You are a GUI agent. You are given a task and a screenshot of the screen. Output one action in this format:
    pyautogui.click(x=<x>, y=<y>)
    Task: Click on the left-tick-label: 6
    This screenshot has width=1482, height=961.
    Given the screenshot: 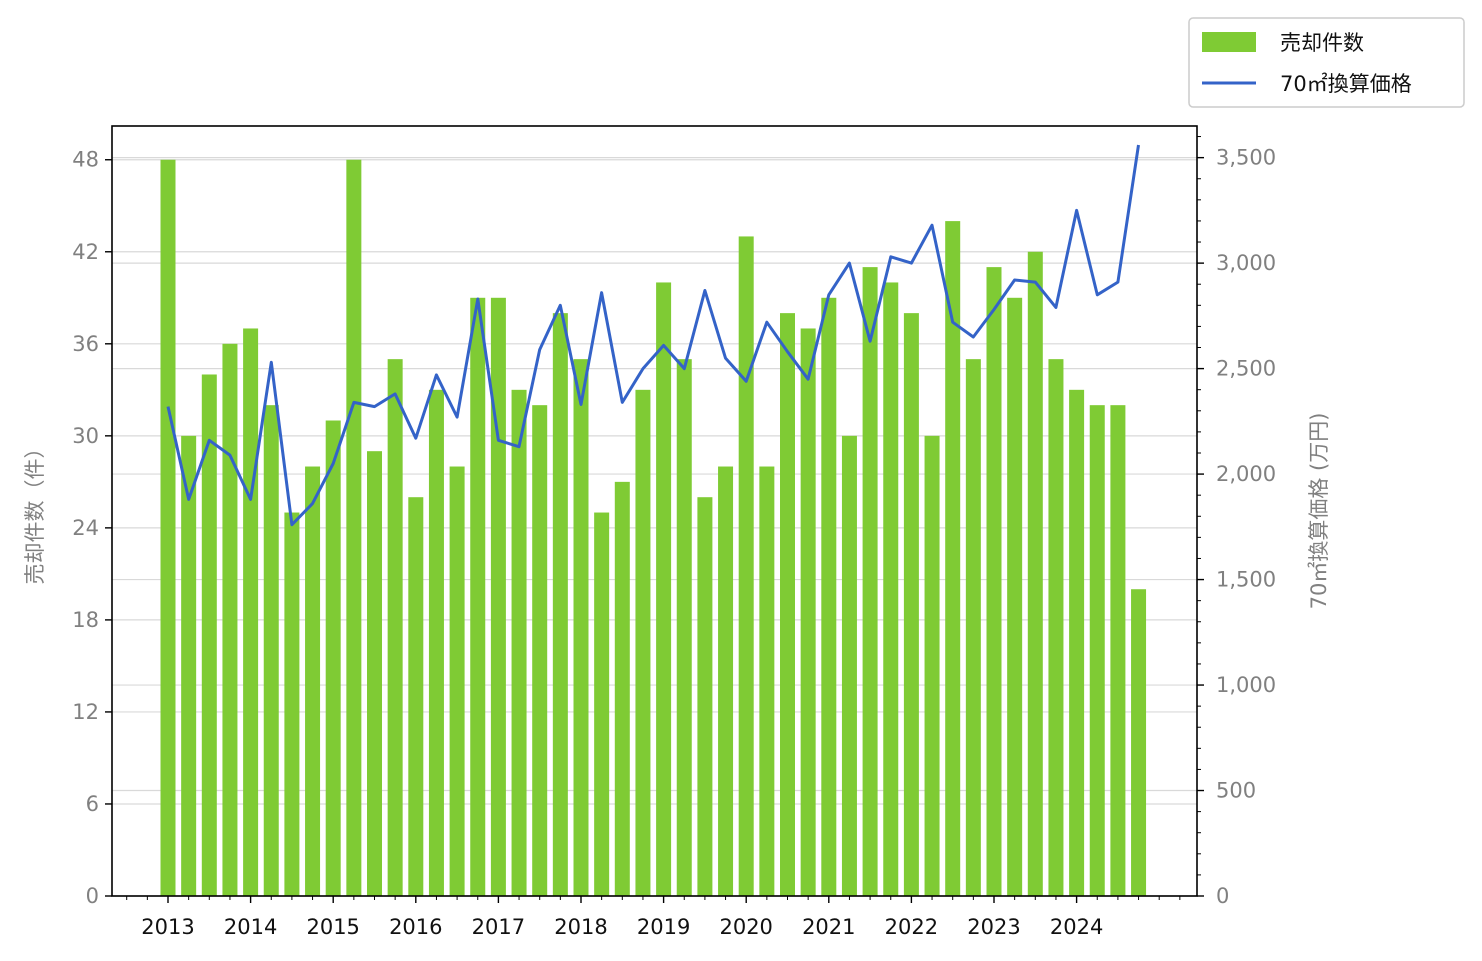 What is the action you would take?
    pyautogui.click(x=92, y=804)
    